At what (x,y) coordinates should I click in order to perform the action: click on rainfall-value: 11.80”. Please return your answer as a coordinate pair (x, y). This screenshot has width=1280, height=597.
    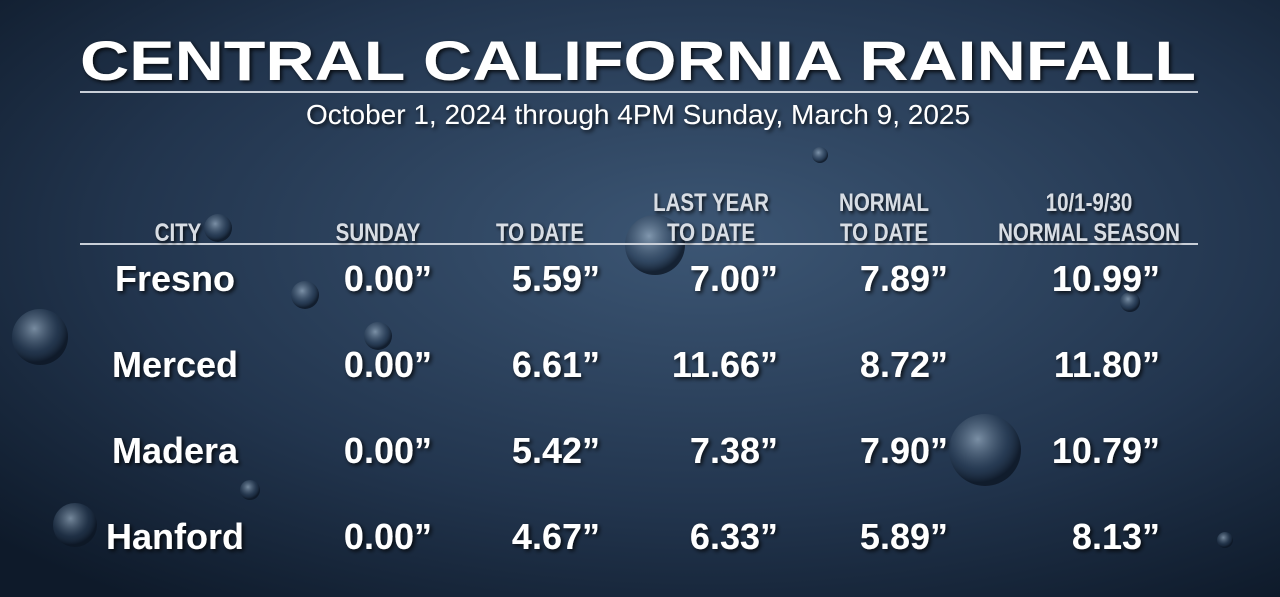
    Looking at the image, I should click on (1107, 364).